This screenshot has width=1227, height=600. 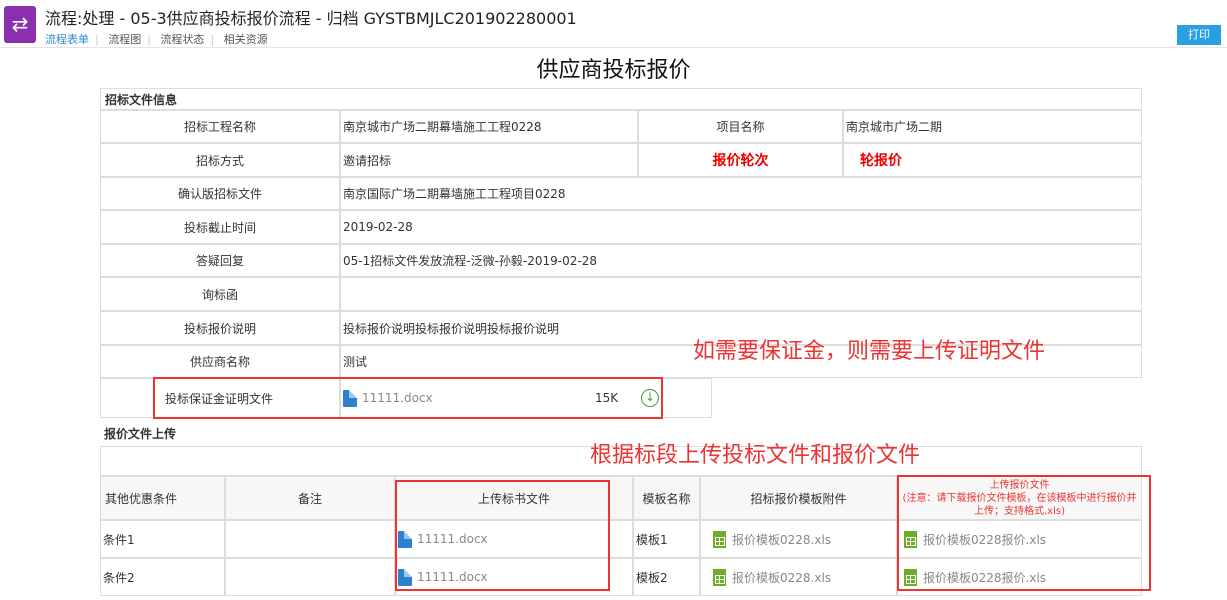 I want to click on field-value: 测试, so click(x=741, y=361).